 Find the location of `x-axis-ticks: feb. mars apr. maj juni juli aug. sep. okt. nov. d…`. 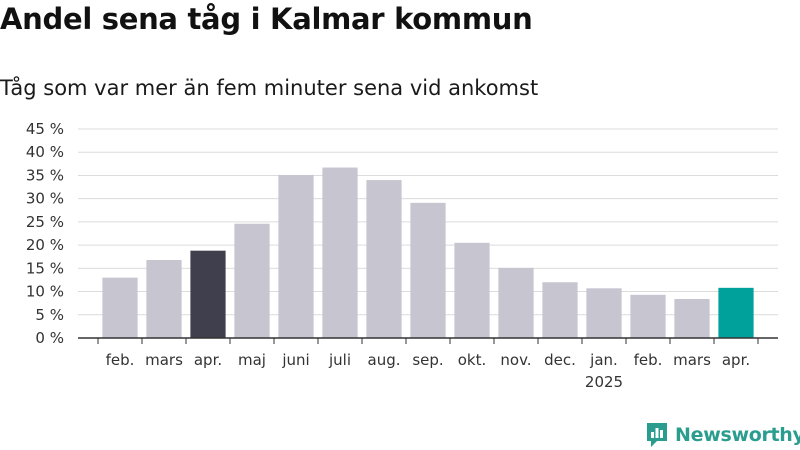

x-axis-ticks: feb. mars apr. maj juni juli aug. sep. okt. nov. d… is located at coordinates (428, 364).